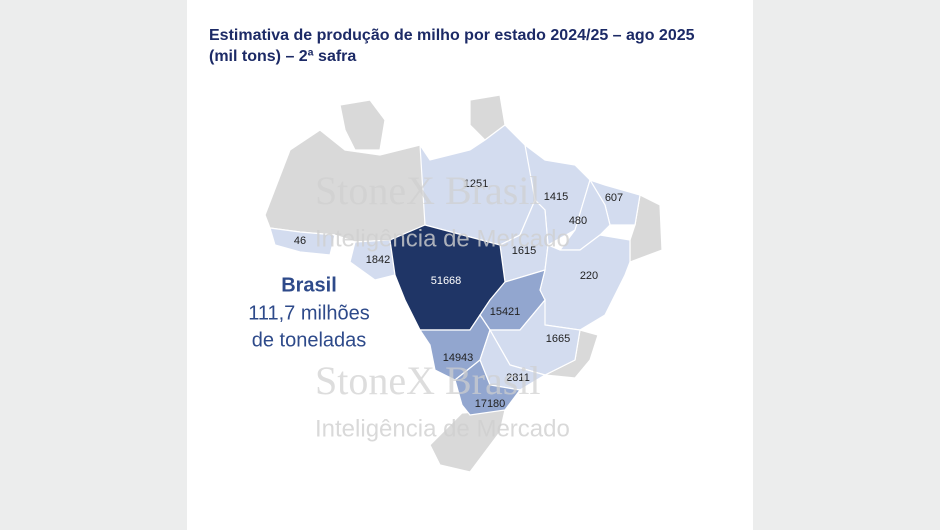 The image size is (940, 530). I want to click on state-value: 1415, so click(556, 197).